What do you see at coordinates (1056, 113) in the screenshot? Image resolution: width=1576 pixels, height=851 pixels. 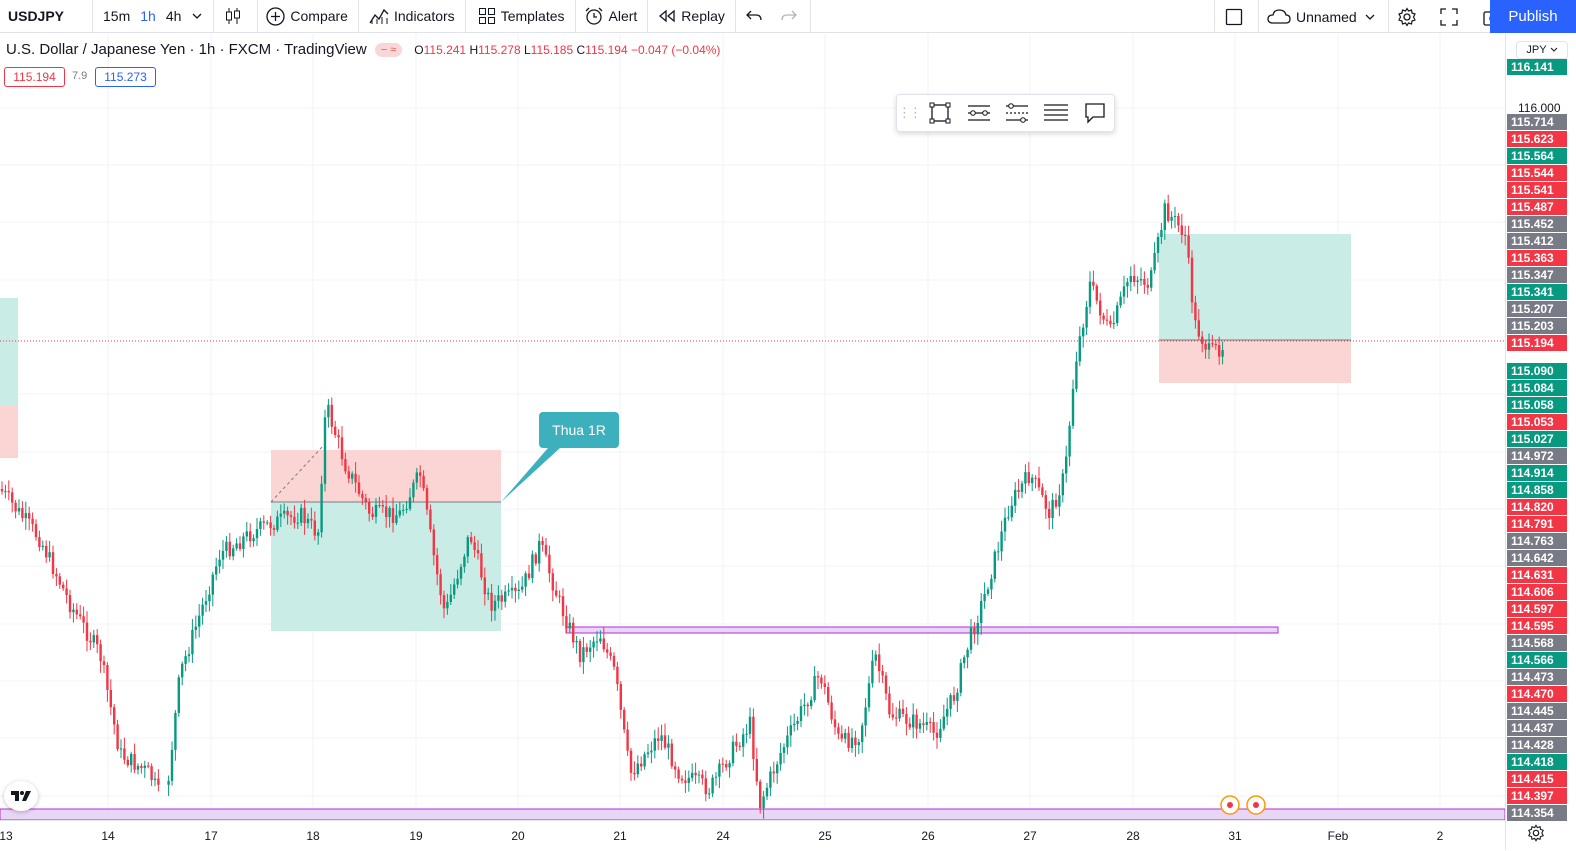 I see `line-style-tool` at bounding box center [1056, 113].